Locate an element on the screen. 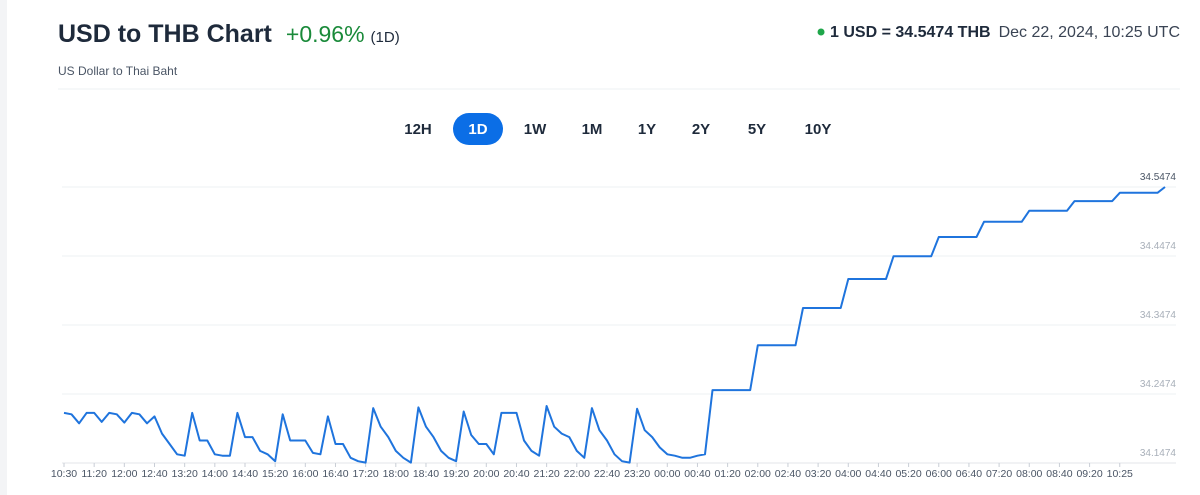  range-button: 5Y is located at coordinates (757, 129).